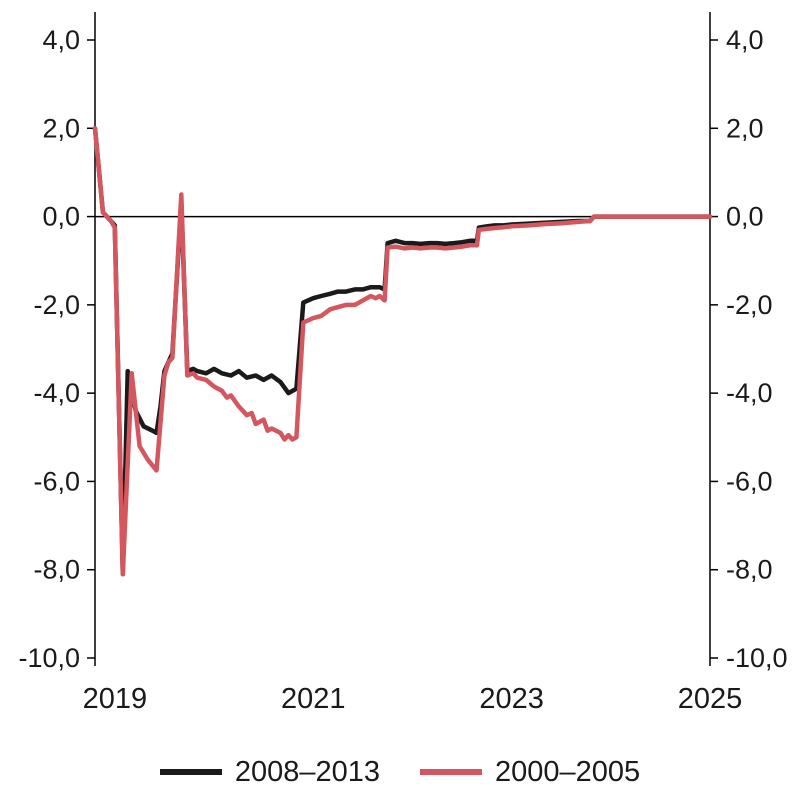 Image resolution: width=800 pixels, height=810 pixels. I want to click on y-tick-label-left: -10,0, so click(49, 658).